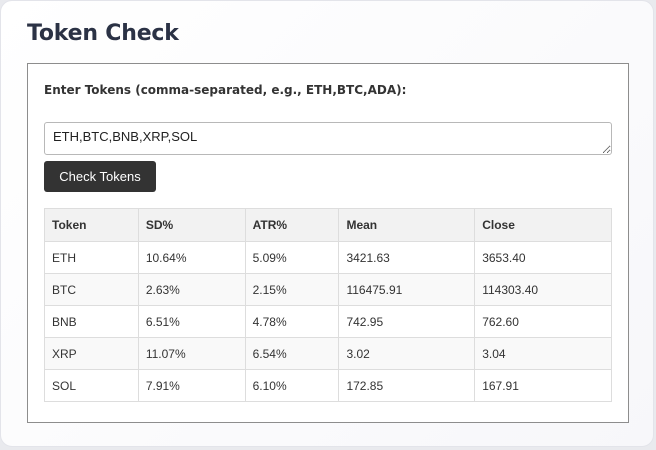 The height and width of the screenshot is (450, 656). What do you see at coordinates (543, 385) in the screenshot?
I see `cell-close: 167.91` at bounding box center [543, 385].